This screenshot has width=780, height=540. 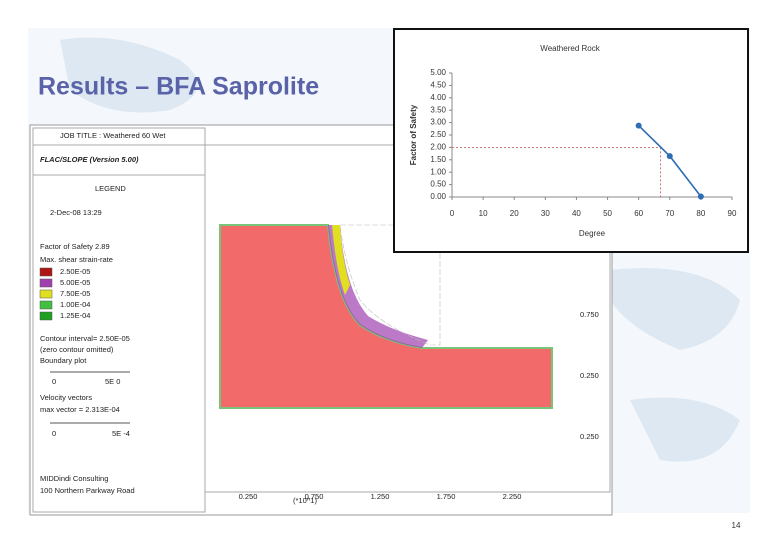 I want to click on strain-heading: Max. shear strain-rate, so click(x=76, y=259).